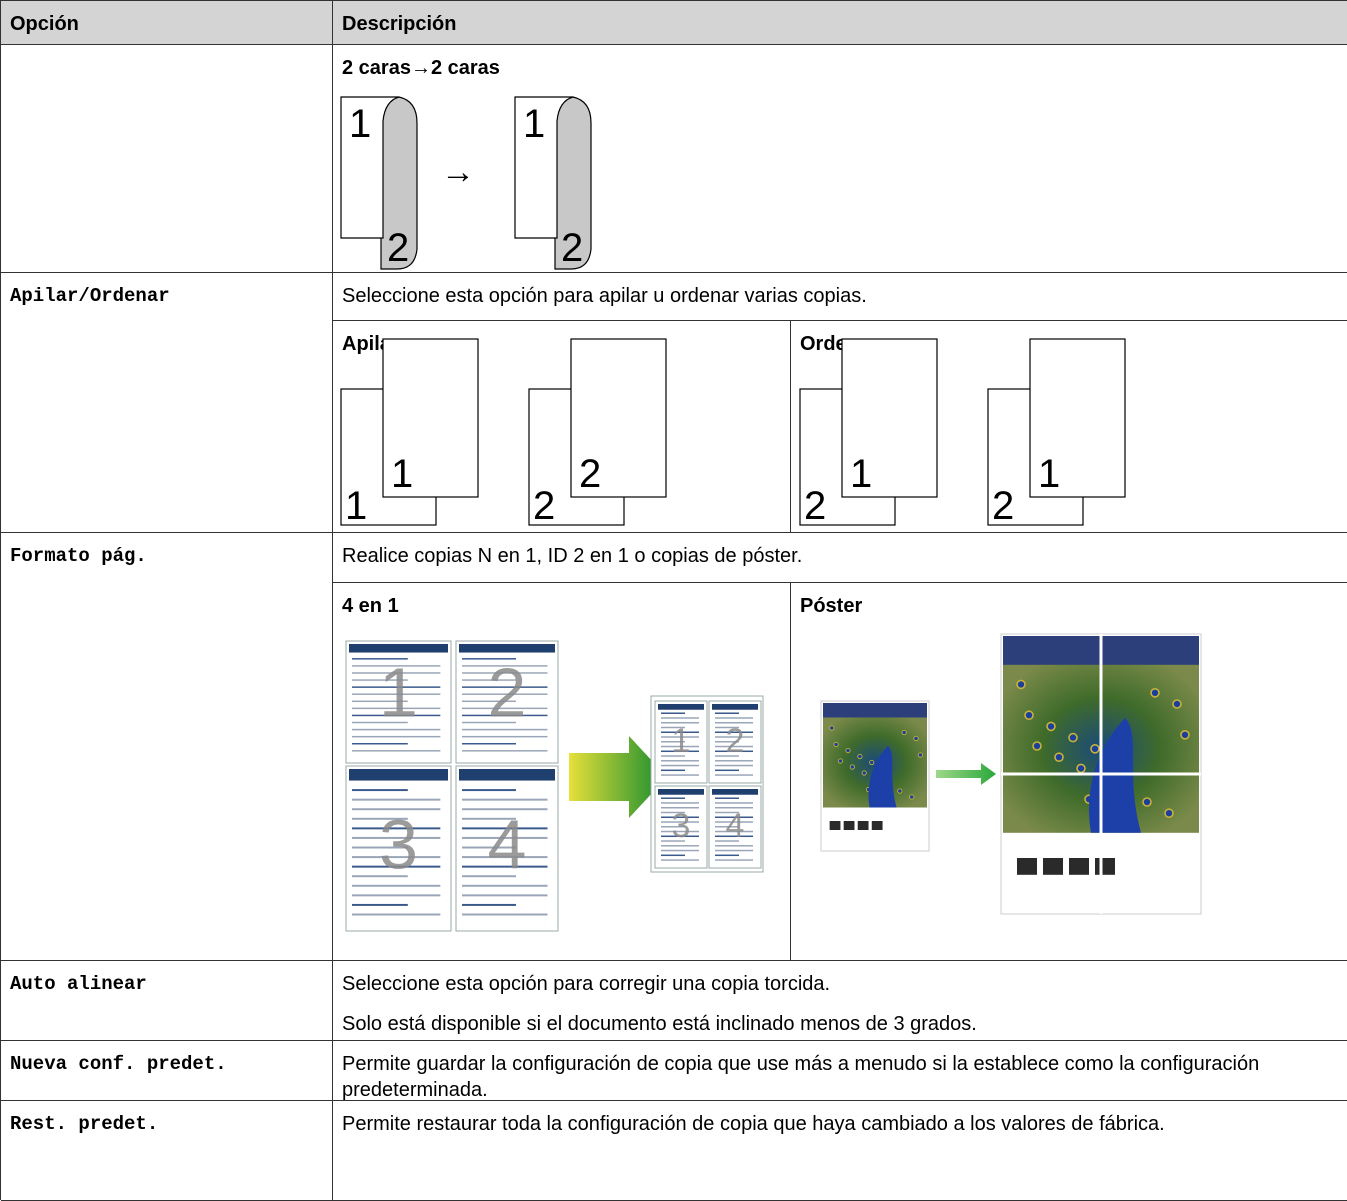  What do you see at coordinates (840, 23) in the screenshot?
I see `header-description: Descripción` at bounding box center [840, 23].